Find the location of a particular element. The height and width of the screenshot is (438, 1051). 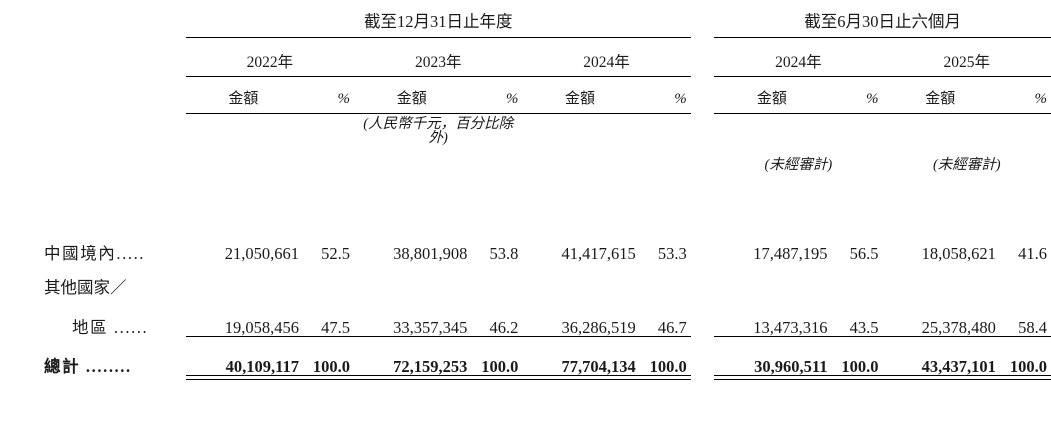

cell-overseas-percent-2024-annual: 46.7 is located at coordinates (672, 327).